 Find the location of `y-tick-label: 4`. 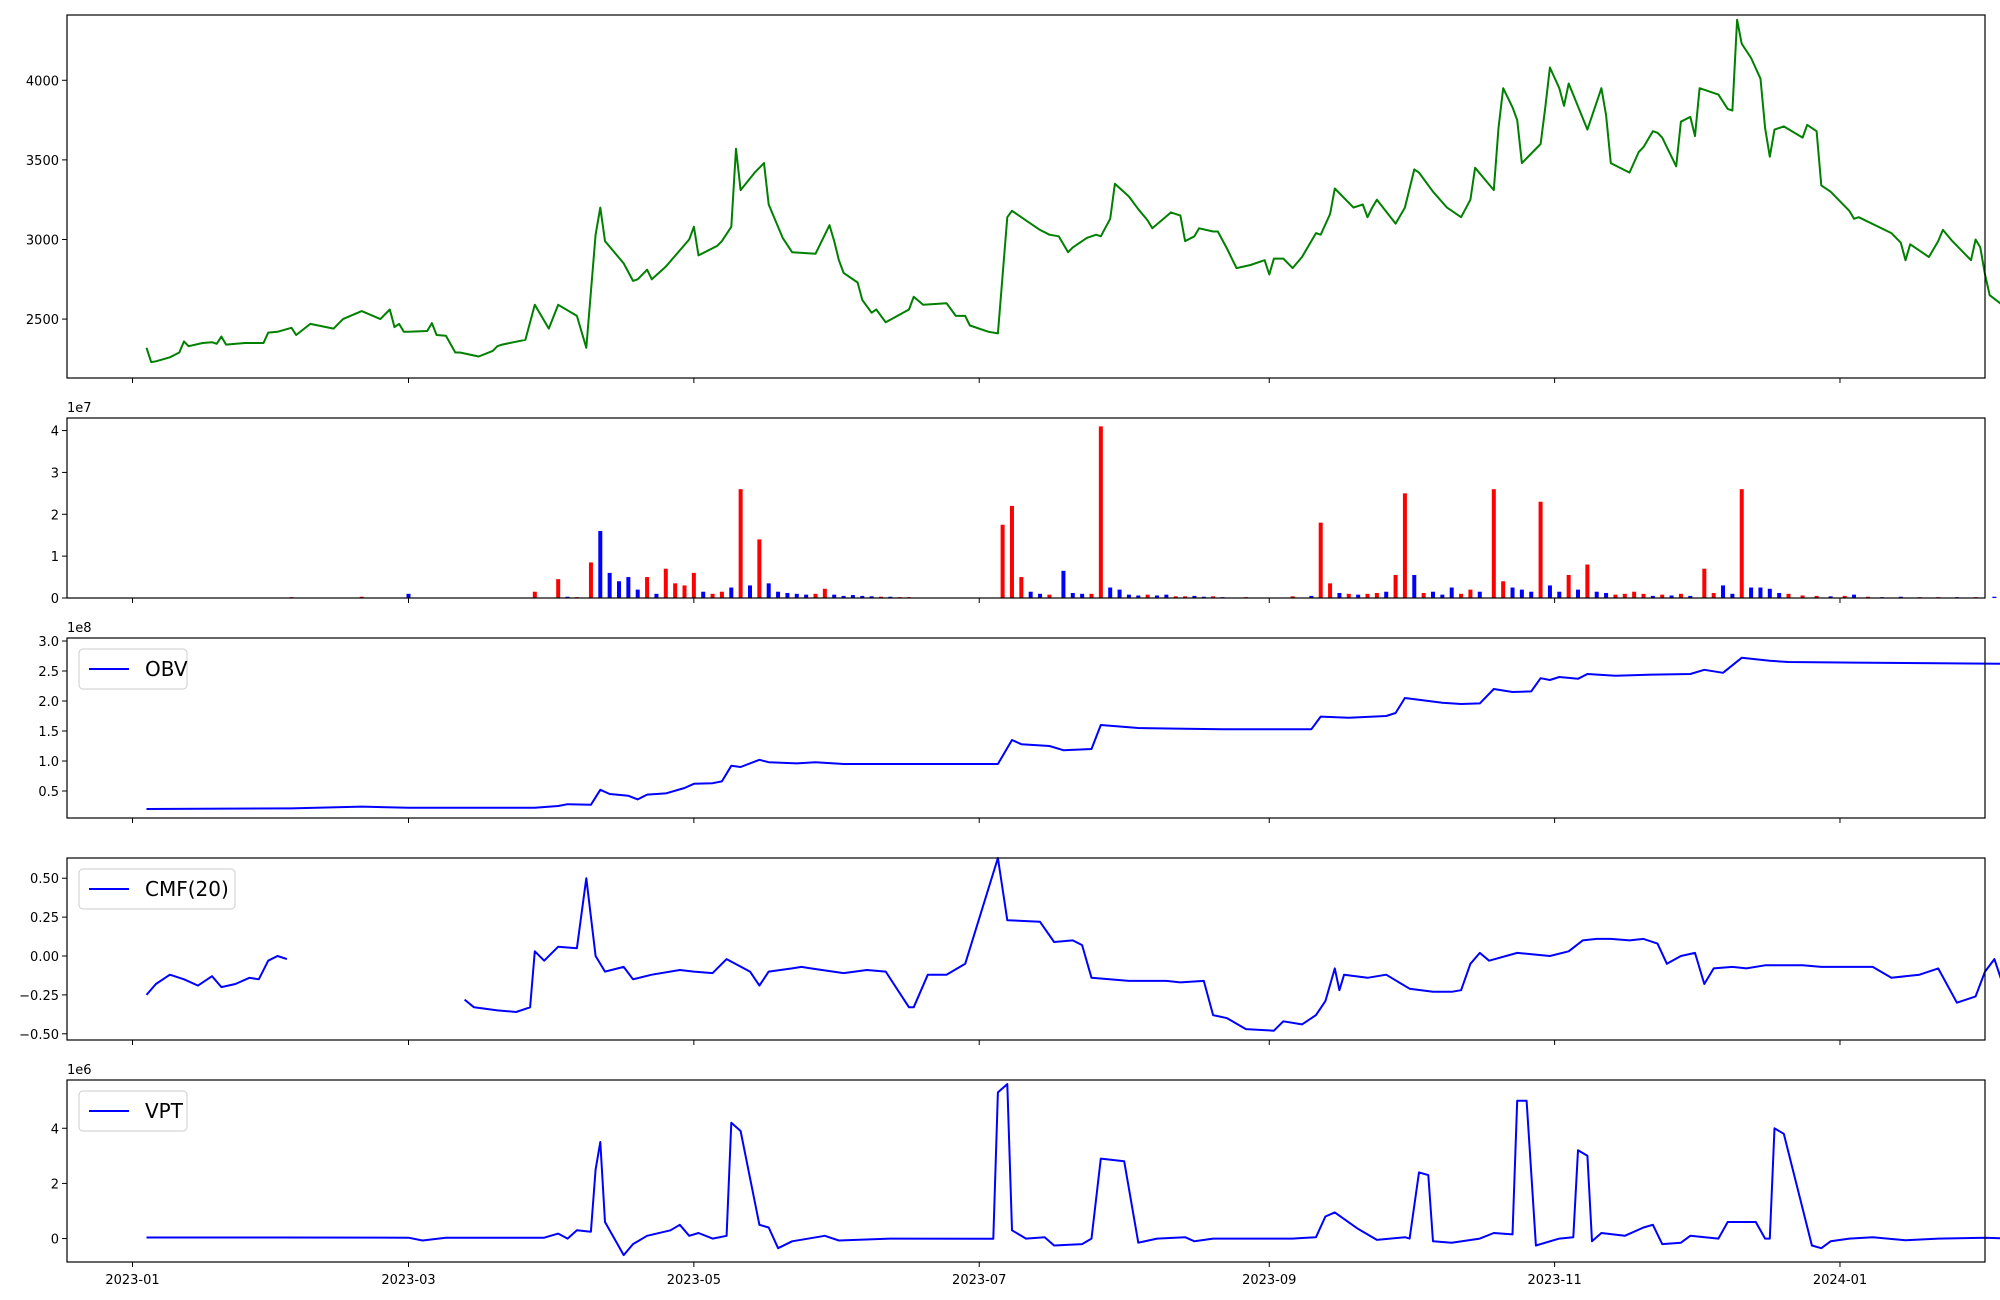

y-tick-label: 4 is located at coordinates (55, 1129).